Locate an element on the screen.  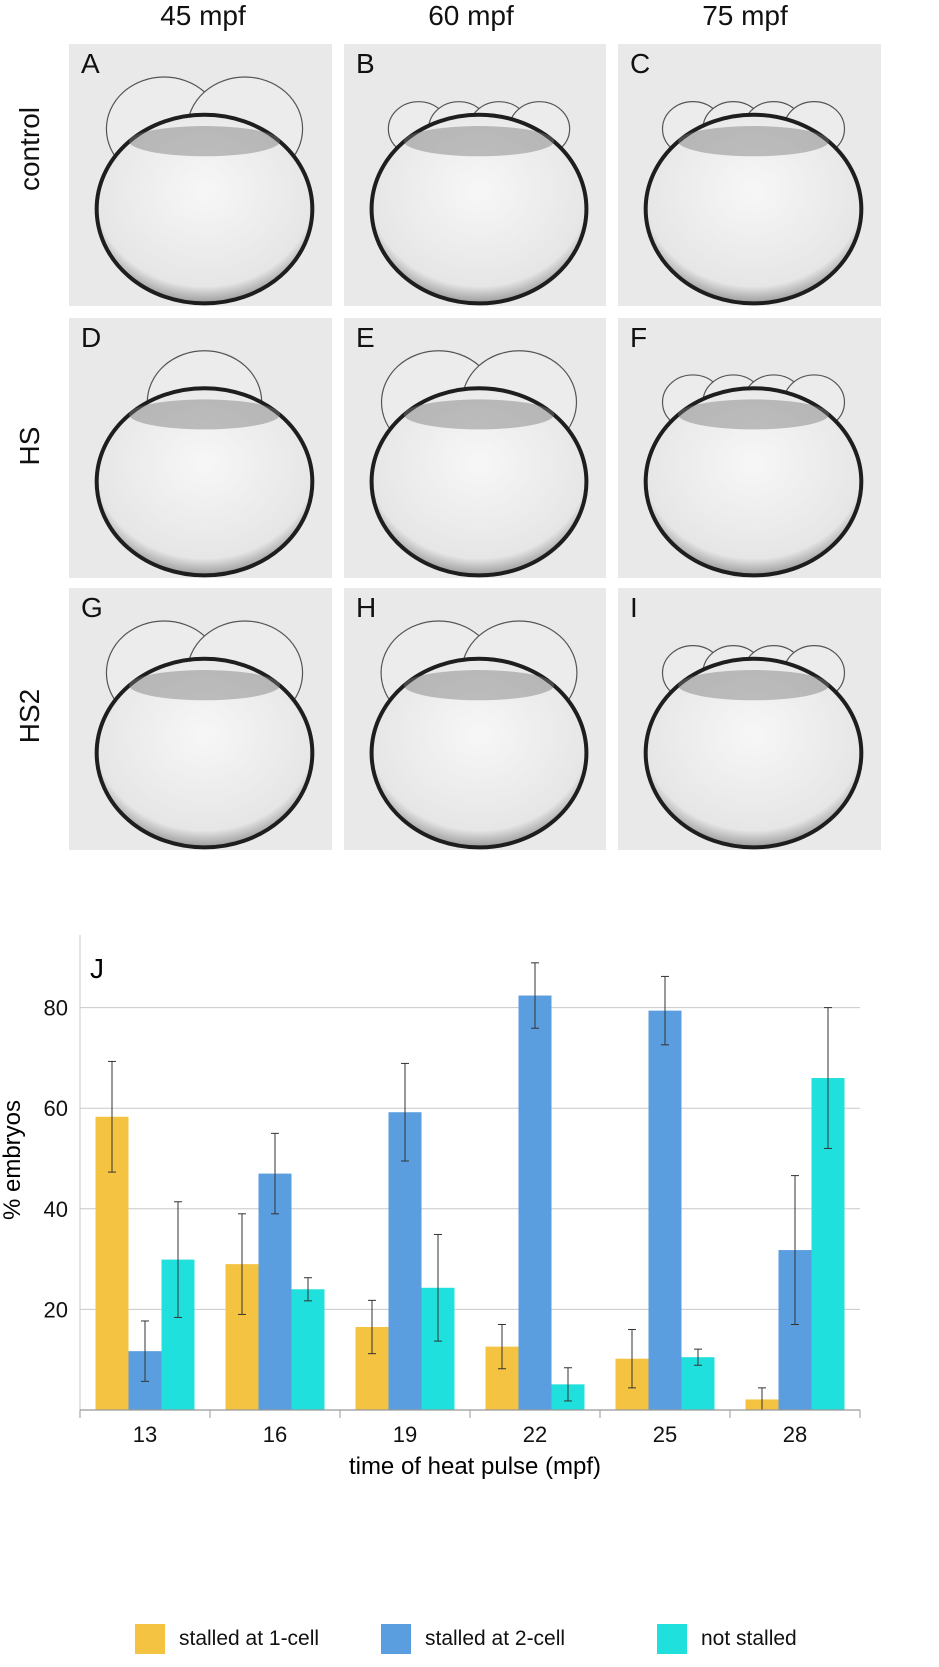
micrograph-panel-g: G is located at coordinates (200, 719).